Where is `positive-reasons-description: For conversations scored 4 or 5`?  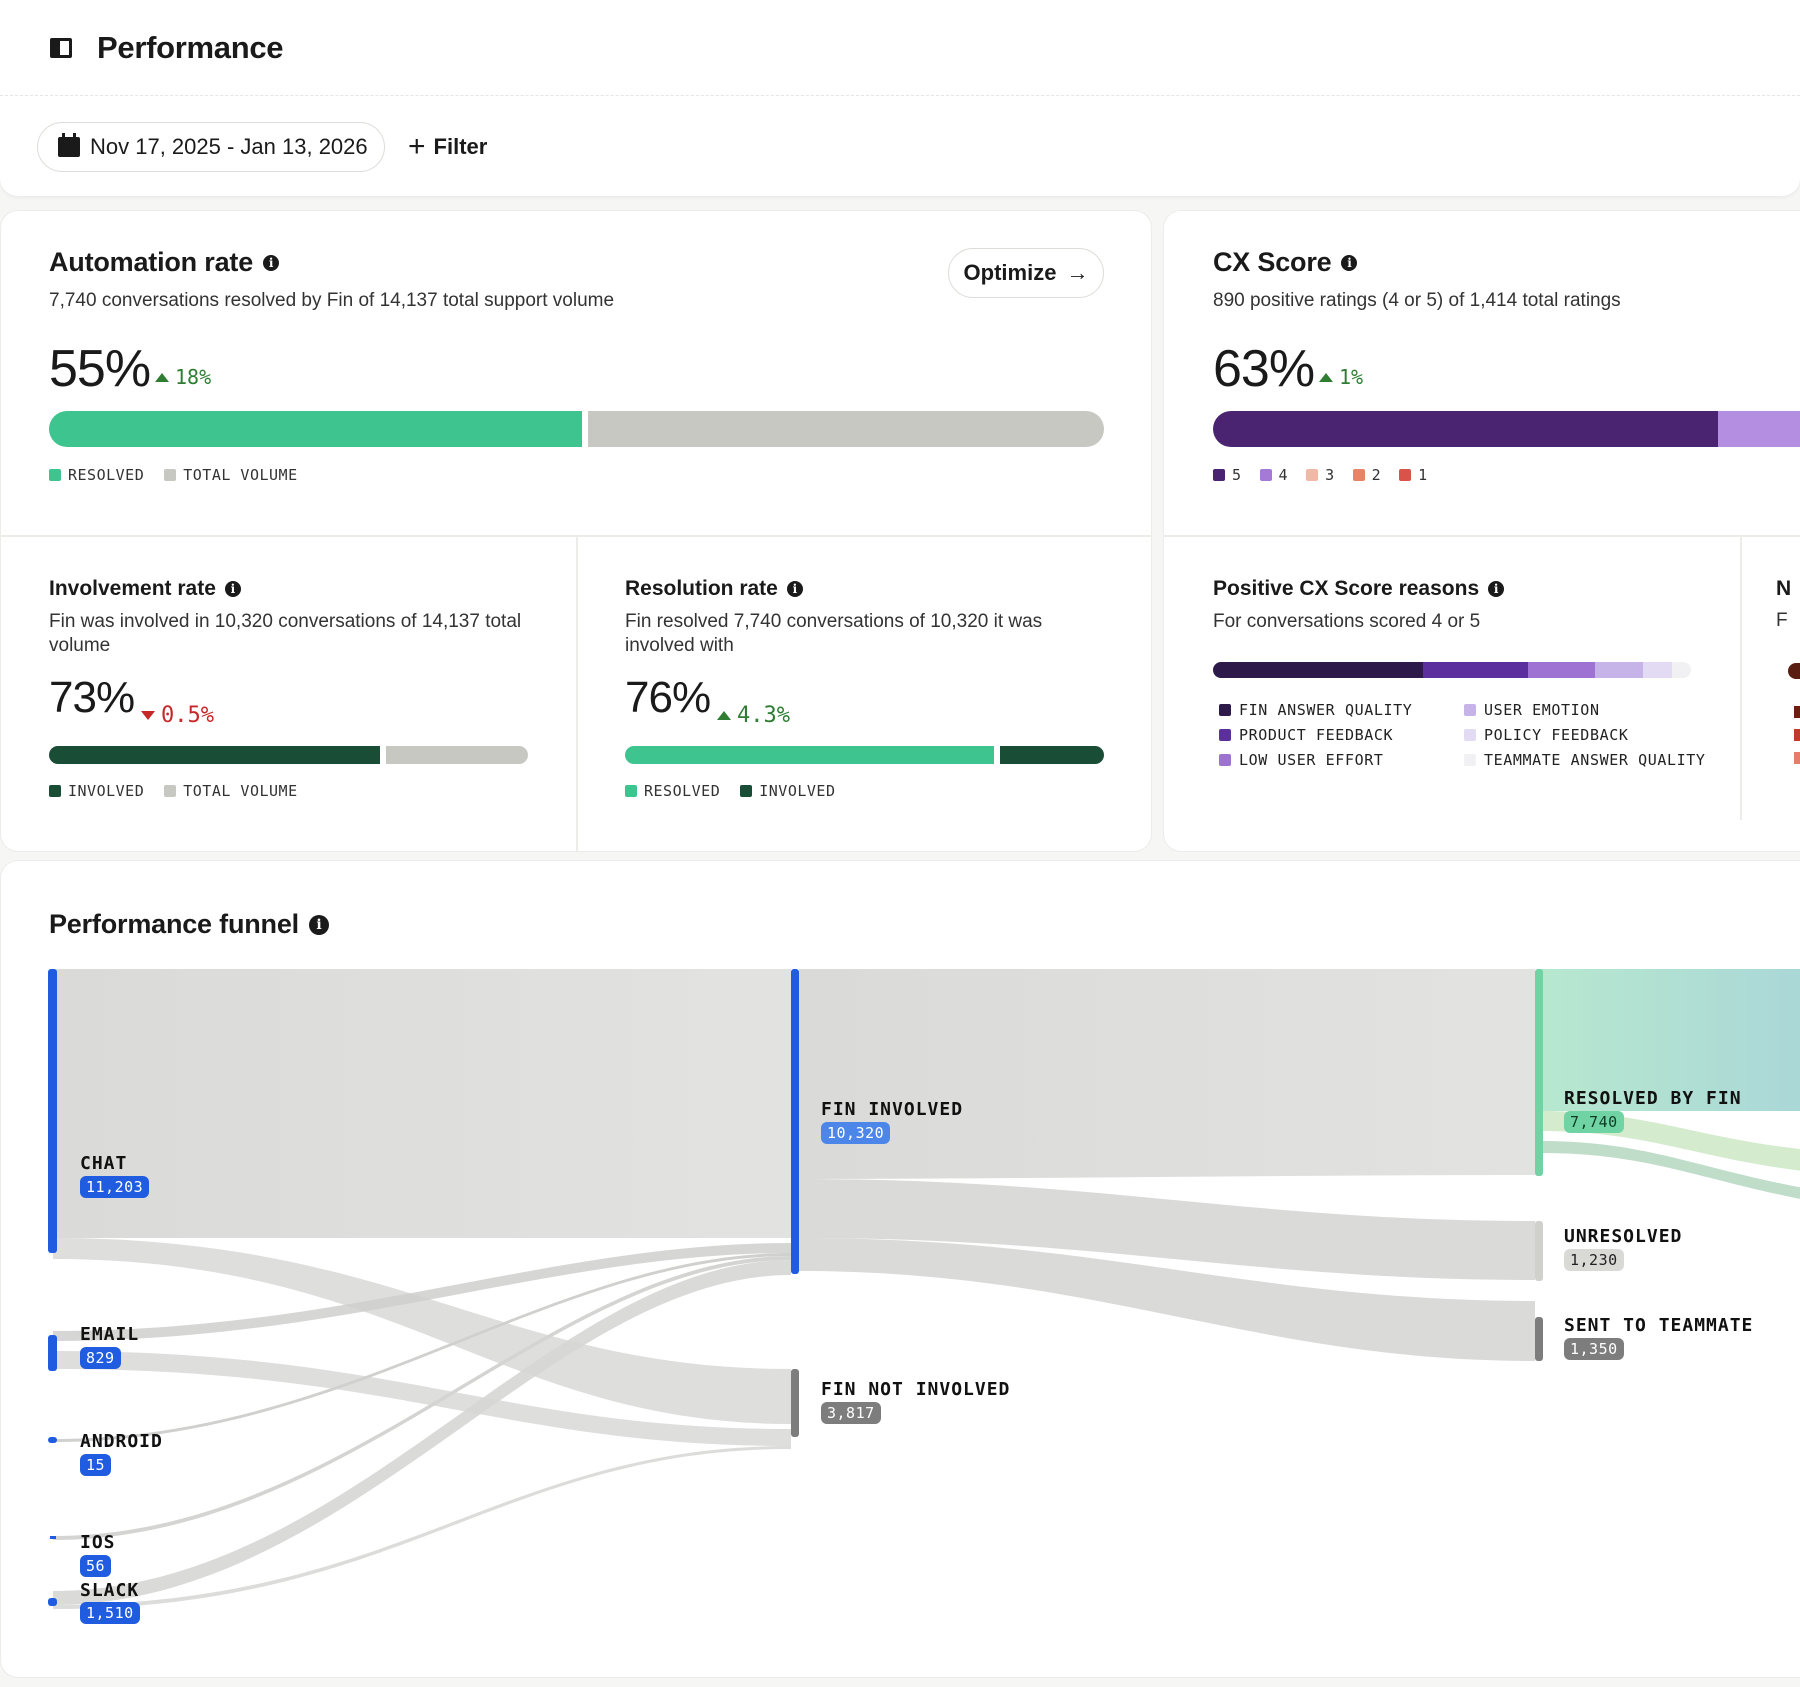 positive-reasons-description: For conversations scored 4 or 5 is located at coordinates (1347, 621).